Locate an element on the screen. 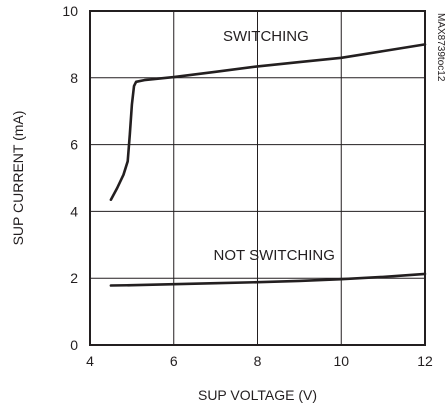 This screenshot has width=446, height=410. y-axis-label: SUP CURRENT (mA) is located at coordinates (18, 178).